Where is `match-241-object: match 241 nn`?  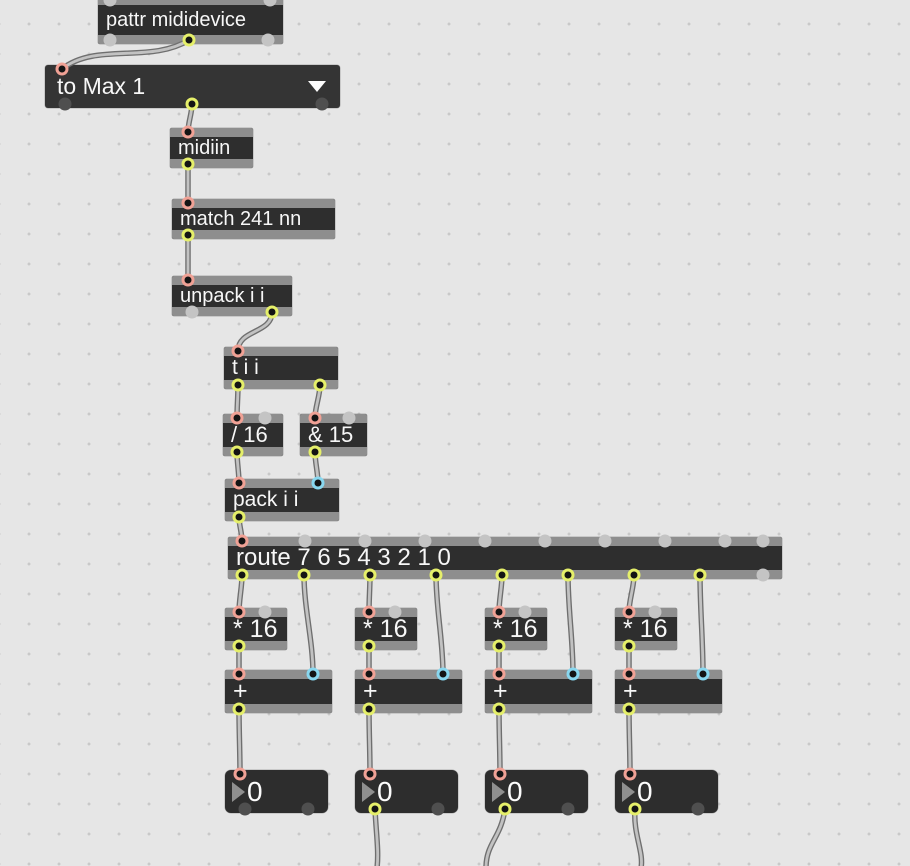 match-241-object: match 241 nn is located at coordinates (253, 219).